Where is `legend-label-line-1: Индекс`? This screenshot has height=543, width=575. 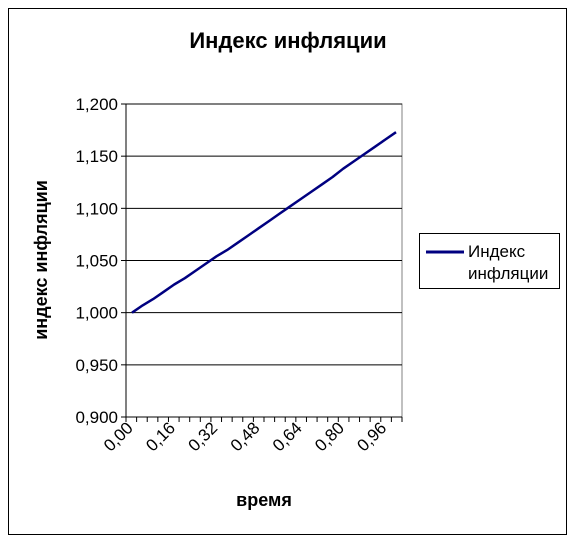
legend-label-line-1: Индекс is located at coordinates (497, 251).